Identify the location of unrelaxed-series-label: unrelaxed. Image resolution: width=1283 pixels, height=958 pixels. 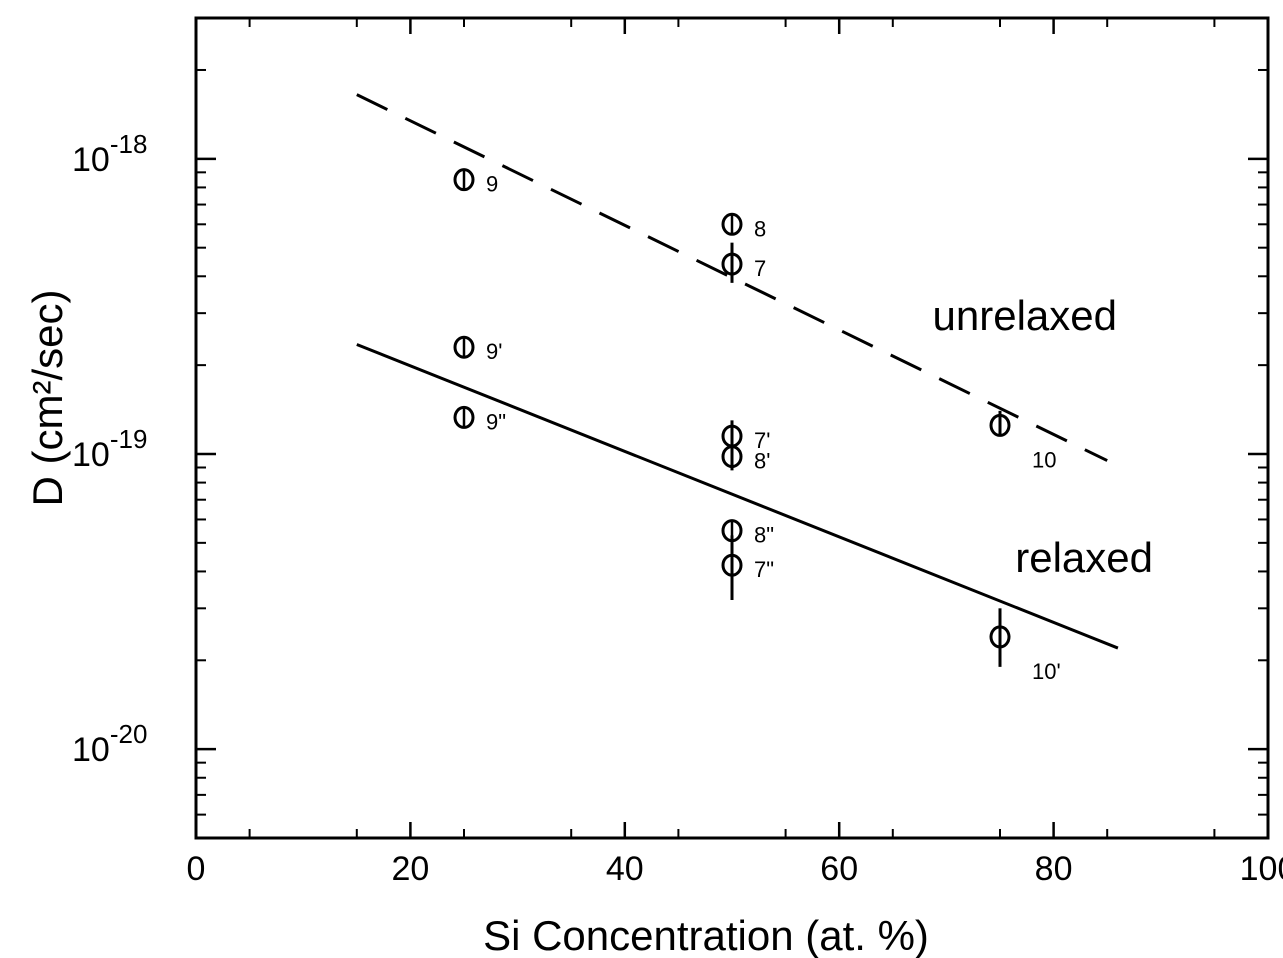
(1025, 315).